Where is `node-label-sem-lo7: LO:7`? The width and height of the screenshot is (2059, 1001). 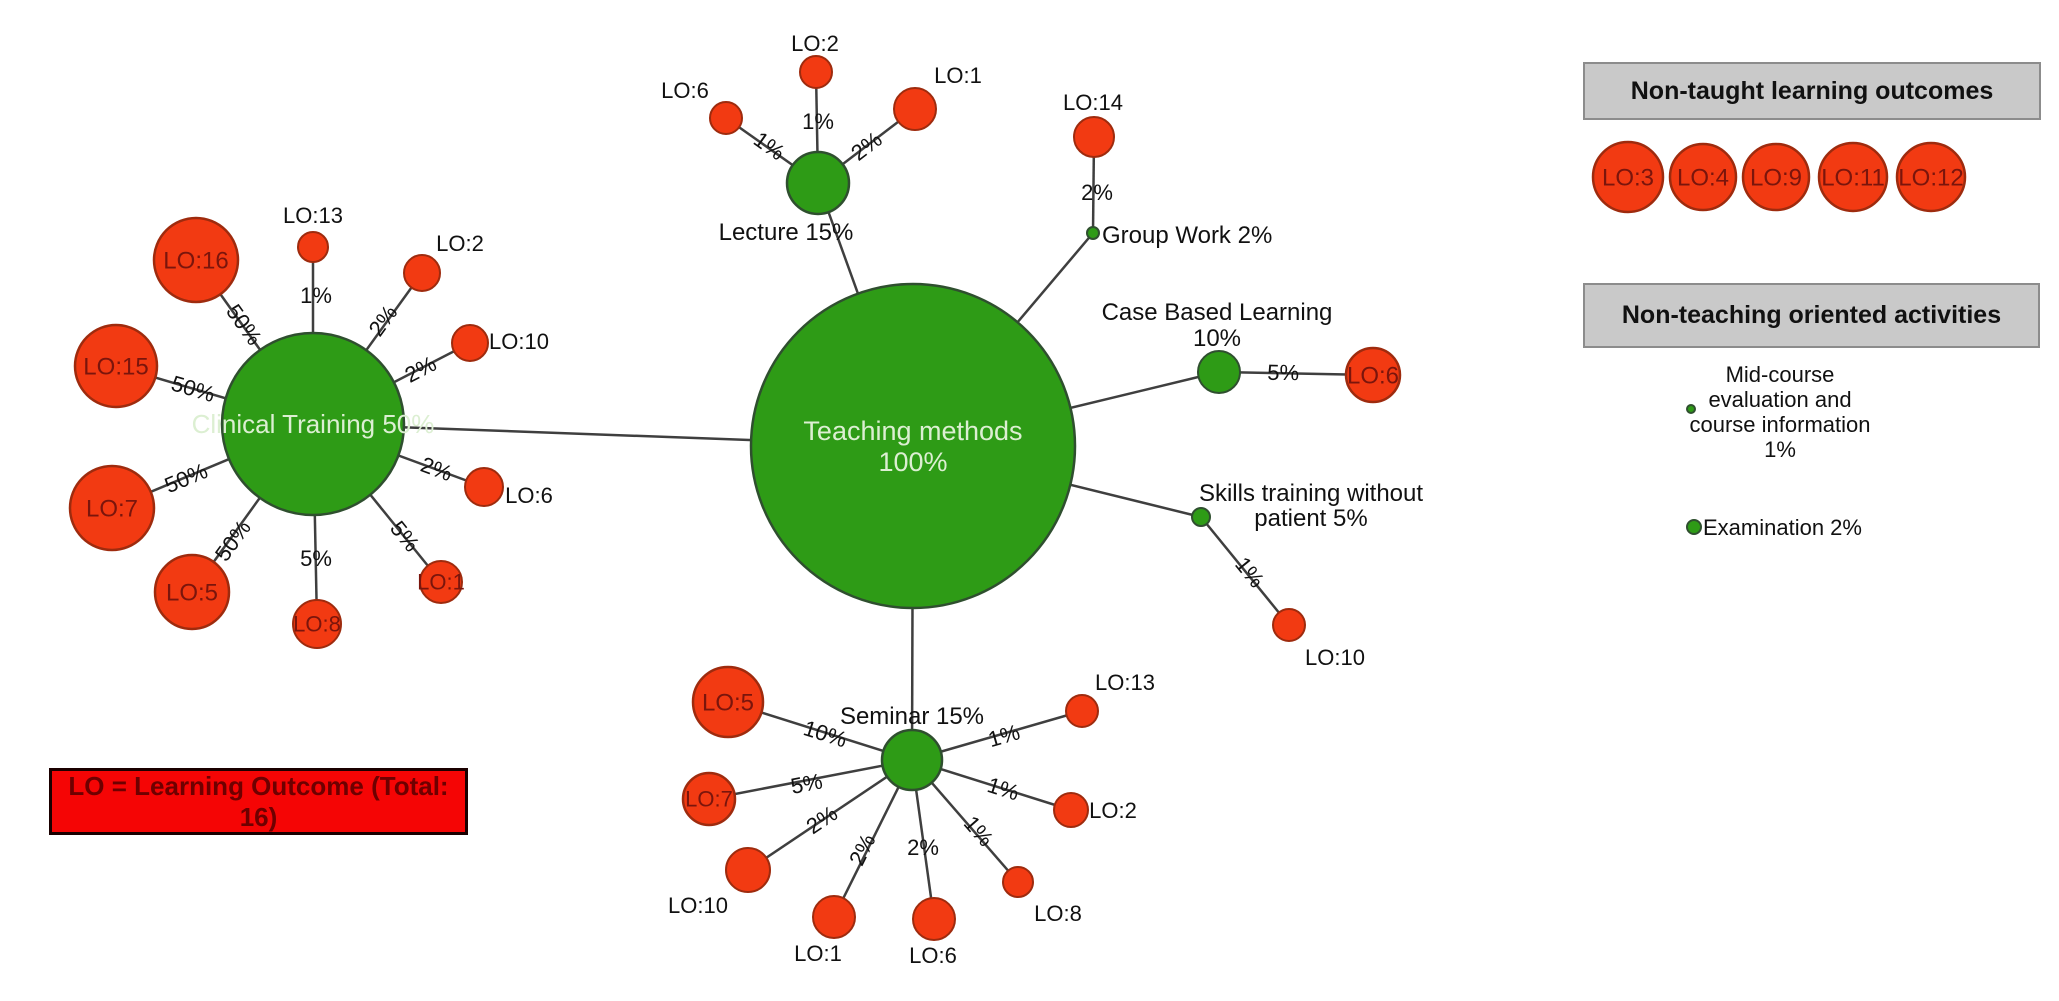 node-label-sem-lo7: LO:7 is located at coordinates (709, 799).